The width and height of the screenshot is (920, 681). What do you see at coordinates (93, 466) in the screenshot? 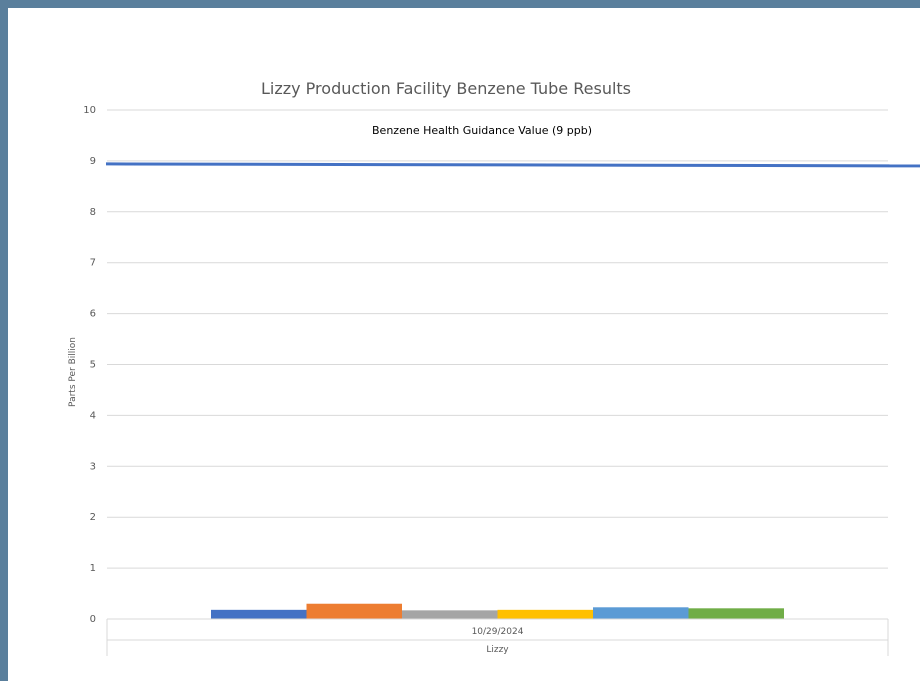
I see `y-tick-label: 3` at bounding box center [93, 466].